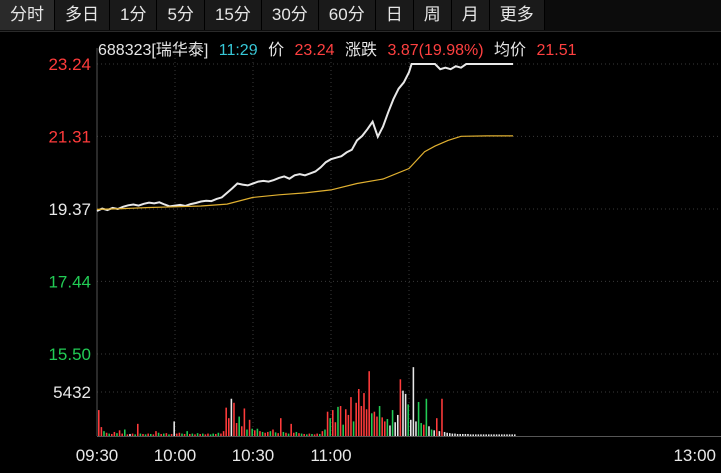 This screenshot has width=721, height=473. Describe the element at coordinates (470, 15) in the screenshot. I see `tab-9: 月` at that location.